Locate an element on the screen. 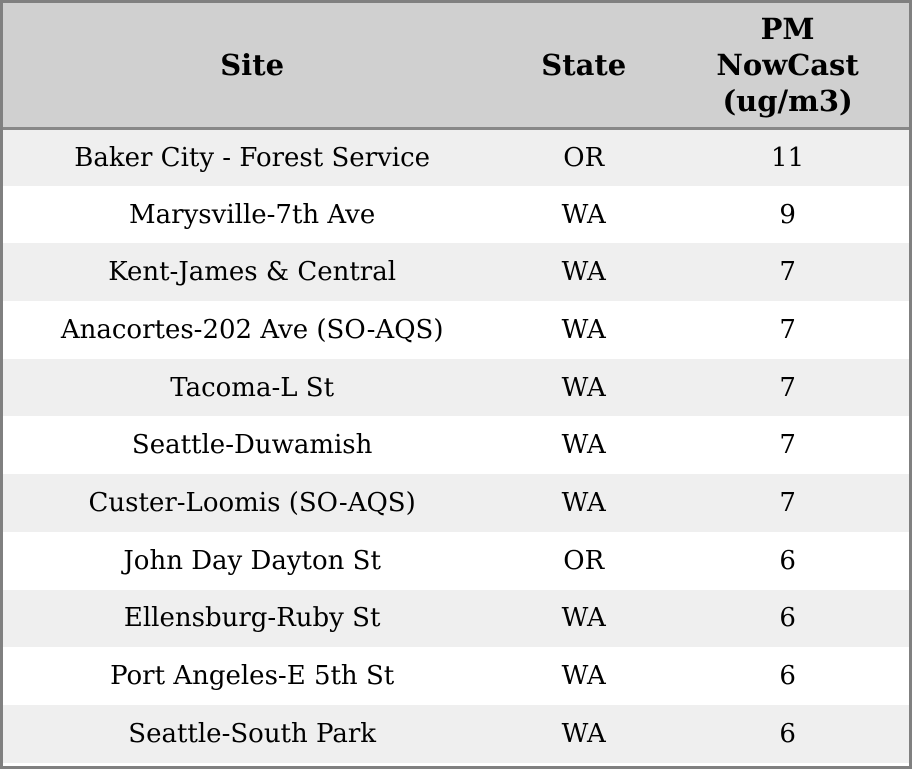  pm-nowcast-label-line1: PM is located at coordinates (787, 28).